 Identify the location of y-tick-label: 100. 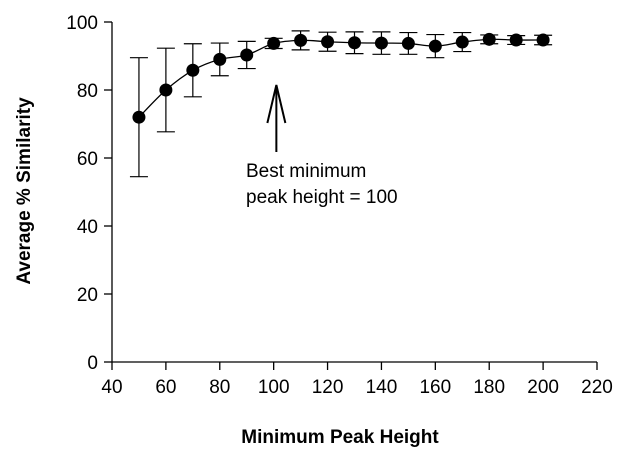
(82, 23).